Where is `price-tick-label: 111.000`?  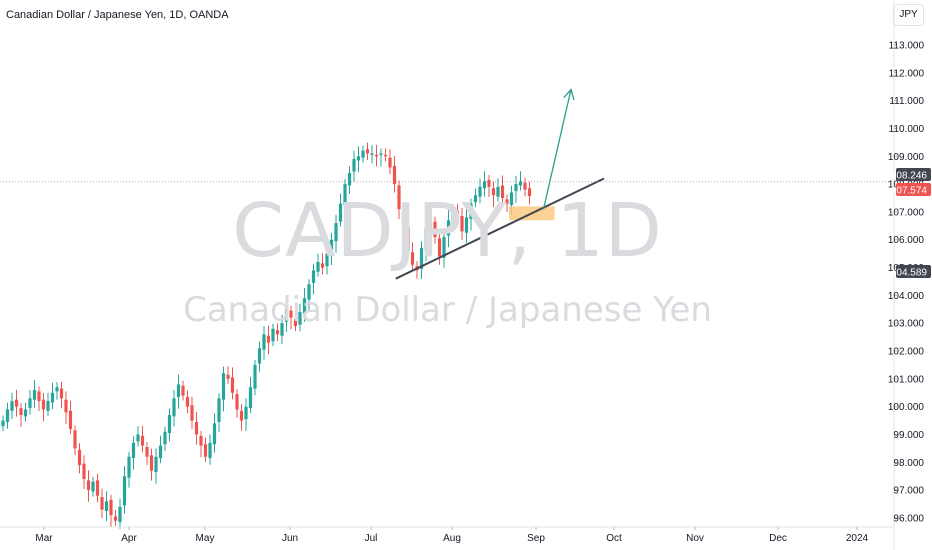
price-tick-label: 111.000 is located at coordinates (906, 101).